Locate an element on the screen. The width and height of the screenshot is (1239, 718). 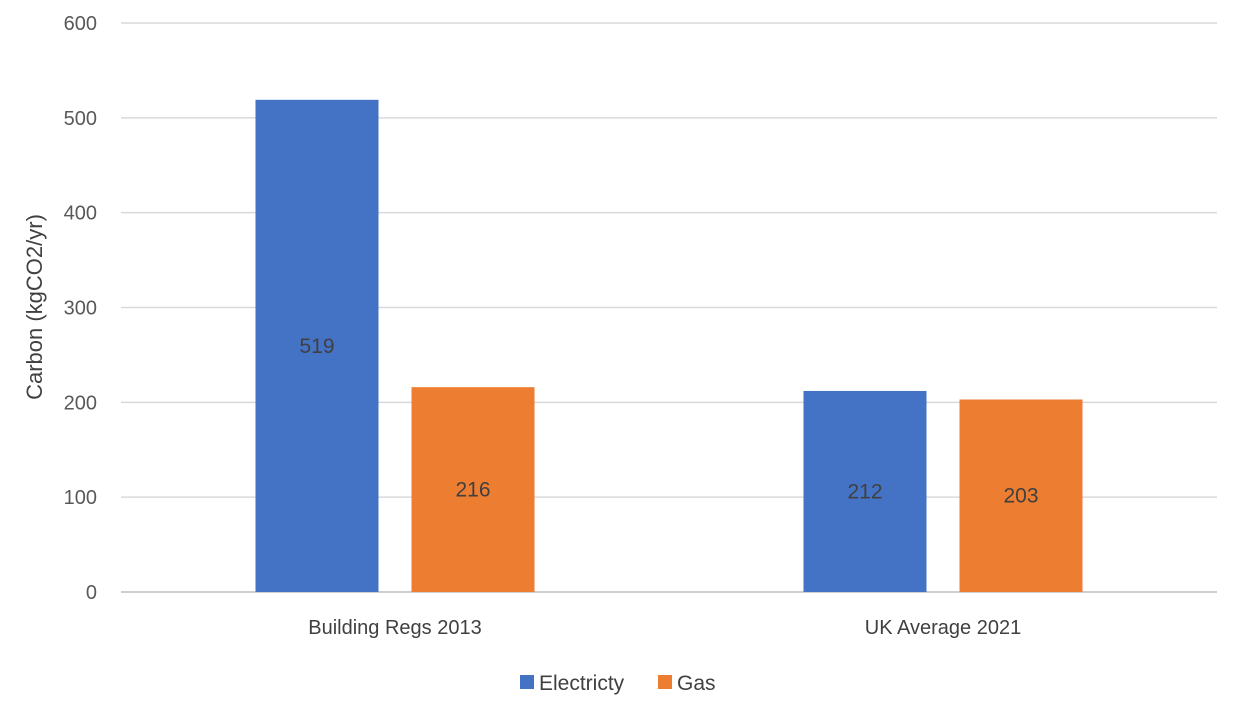
y-tick-label: 200 is located at coordinates (80, 403).